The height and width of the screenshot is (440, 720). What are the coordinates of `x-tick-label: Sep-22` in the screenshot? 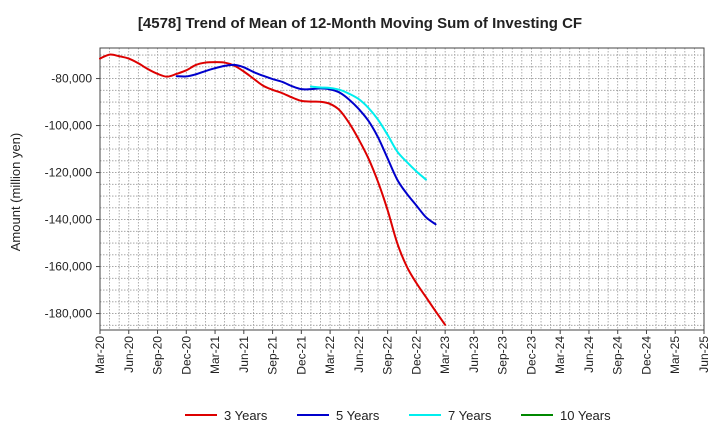 It's located at (388, 355).